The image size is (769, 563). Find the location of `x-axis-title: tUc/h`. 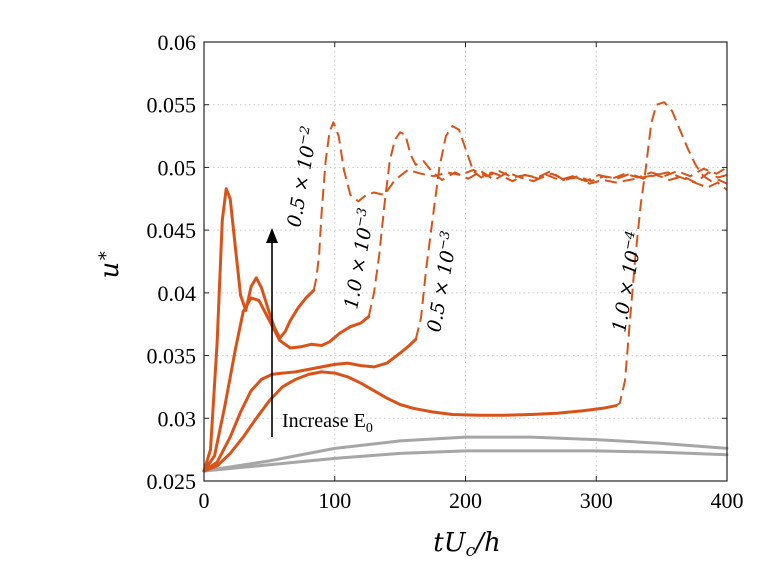

x-axis-title: tUc/h is located at coordinates (466, 544).